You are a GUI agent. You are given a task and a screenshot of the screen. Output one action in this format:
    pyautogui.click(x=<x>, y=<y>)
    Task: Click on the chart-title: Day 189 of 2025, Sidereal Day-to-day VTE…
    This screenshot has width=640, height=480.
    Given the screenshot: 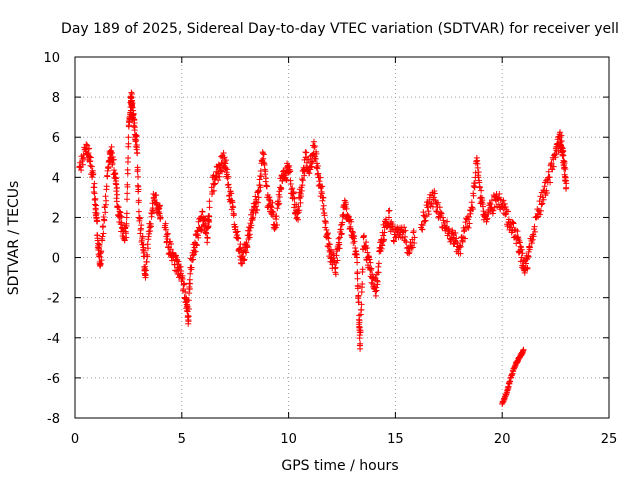 What is the action you would take?
    pyautogui.click(x=340, y=29)
    